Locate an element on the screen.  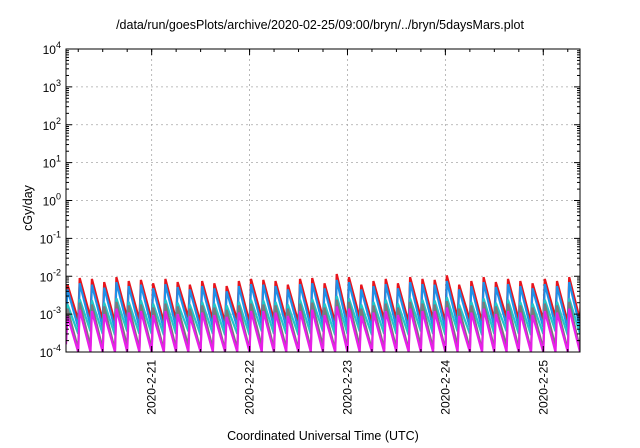
x-tick-label: 2020-2-25 is located at coordinates (543, 387).